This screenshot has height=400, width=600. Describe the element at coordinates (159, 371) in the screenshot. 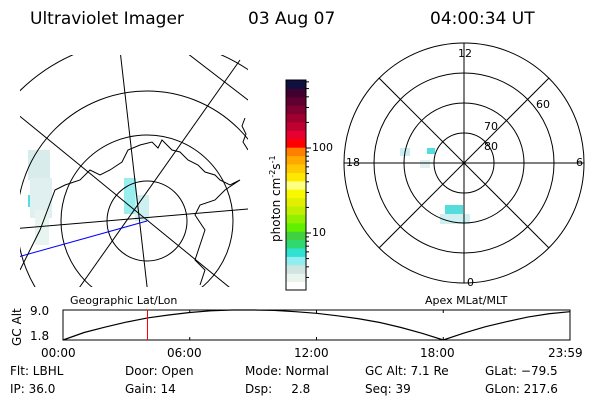

I see `info-field: Door: Open` at that location.